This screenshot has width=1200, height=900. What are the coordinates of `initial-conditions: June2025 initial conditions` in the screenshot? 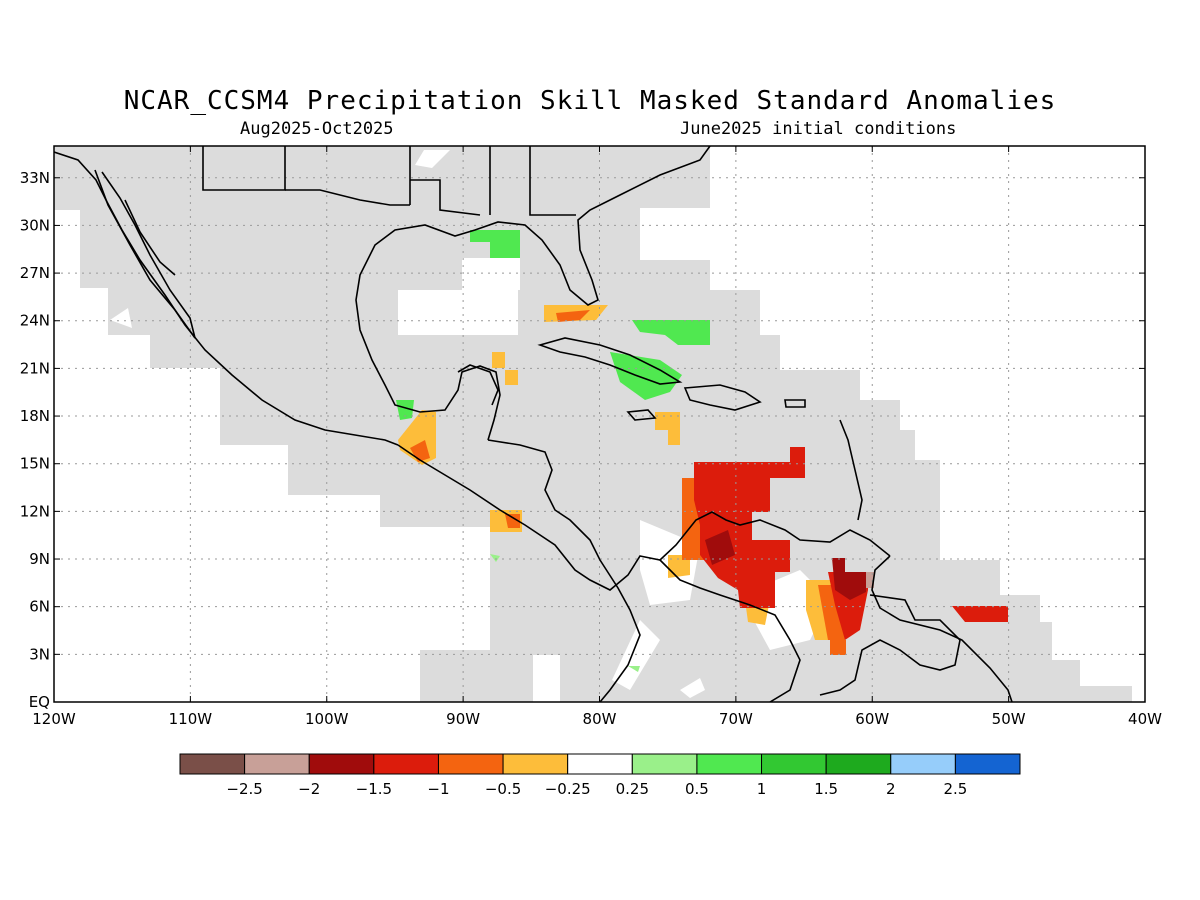 It's located at (818, 129).